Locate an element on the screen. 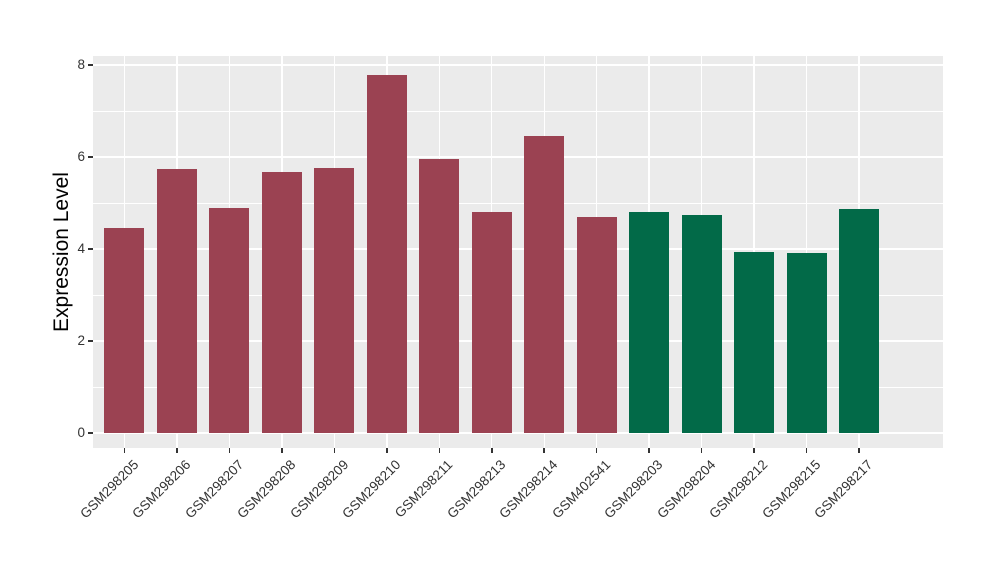  x-tick-mark-GSM298203 is located at coordinates (649, 450).